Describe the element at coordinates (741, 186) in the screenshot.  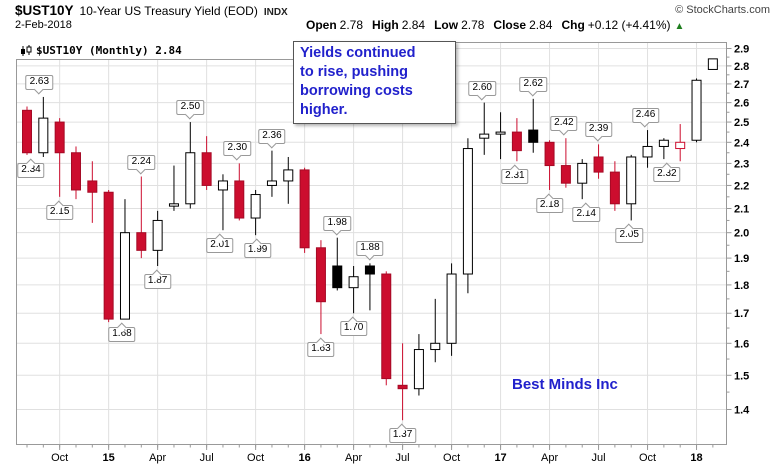
I see `y-axis-label: 2.2` at that location.